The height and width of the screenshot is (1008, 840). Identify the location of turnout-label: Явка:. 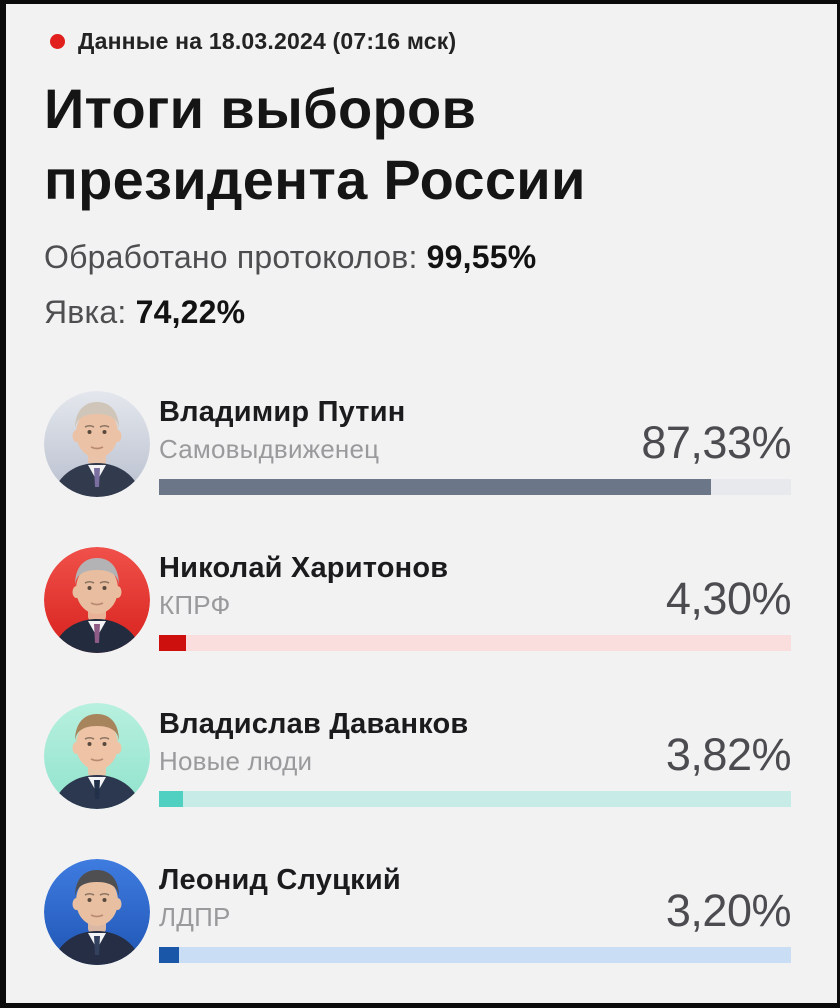
(90, 312).